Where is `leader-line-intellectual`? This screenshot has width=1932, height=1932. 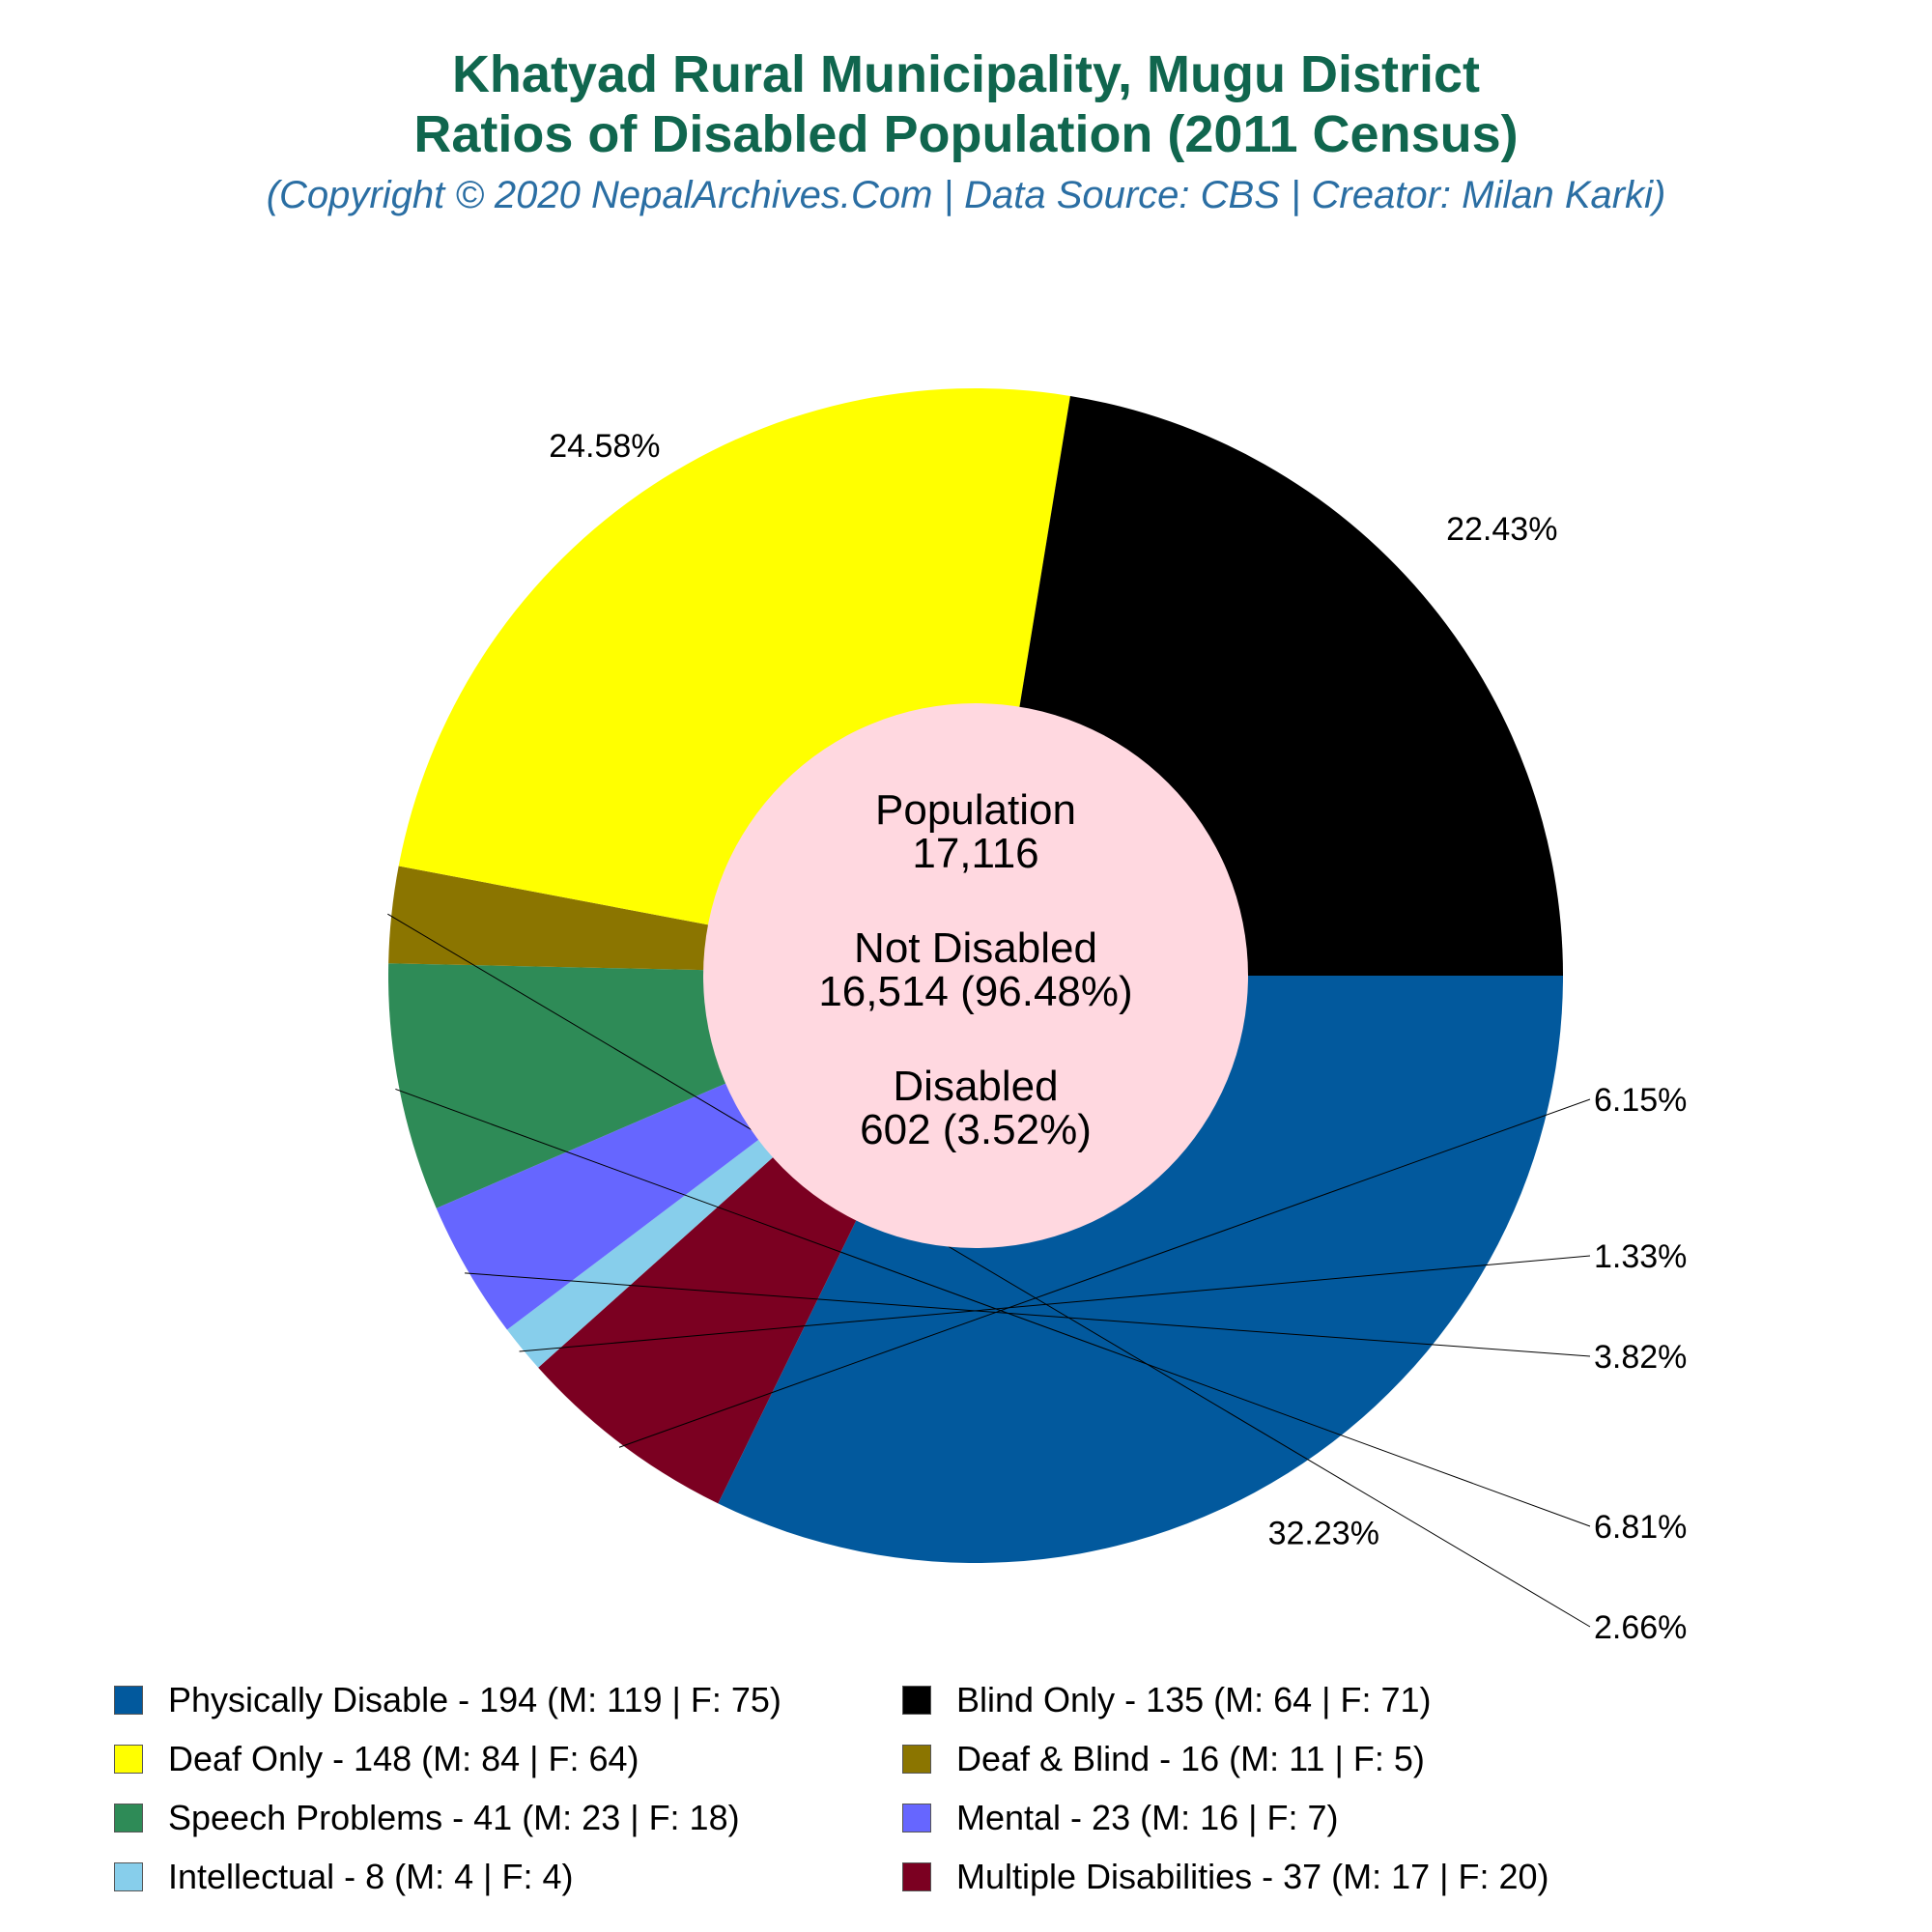
leader-line-intellectual is located at coordinates (1055, 1303).